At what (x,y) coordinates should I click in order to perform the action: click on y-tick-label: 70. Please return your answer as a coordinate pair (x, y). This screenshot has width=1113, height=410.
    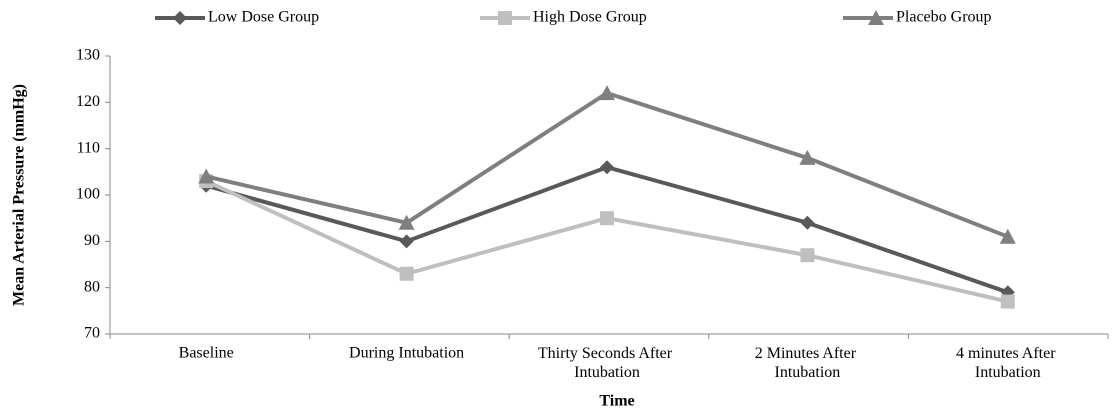
    Looking at the image, I should click on (92, 333).